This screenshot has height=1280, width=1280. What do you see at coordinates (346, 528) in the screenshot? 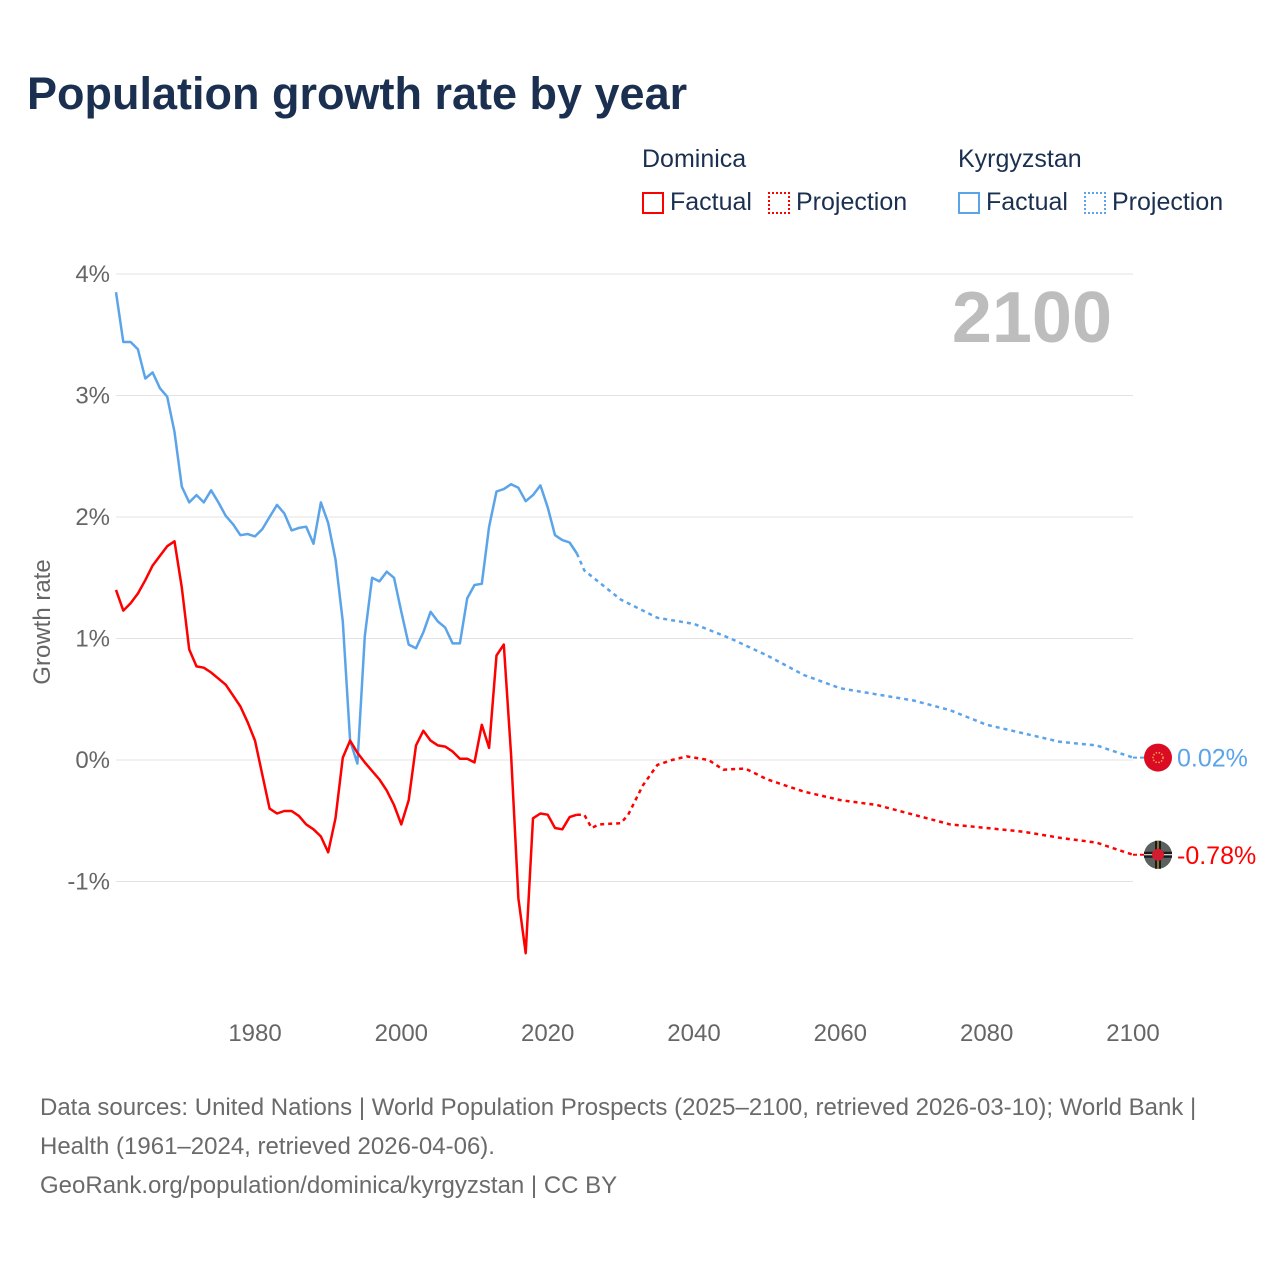
I see `kyrgyzstan-factual-line` at bounding box center [346, 528].